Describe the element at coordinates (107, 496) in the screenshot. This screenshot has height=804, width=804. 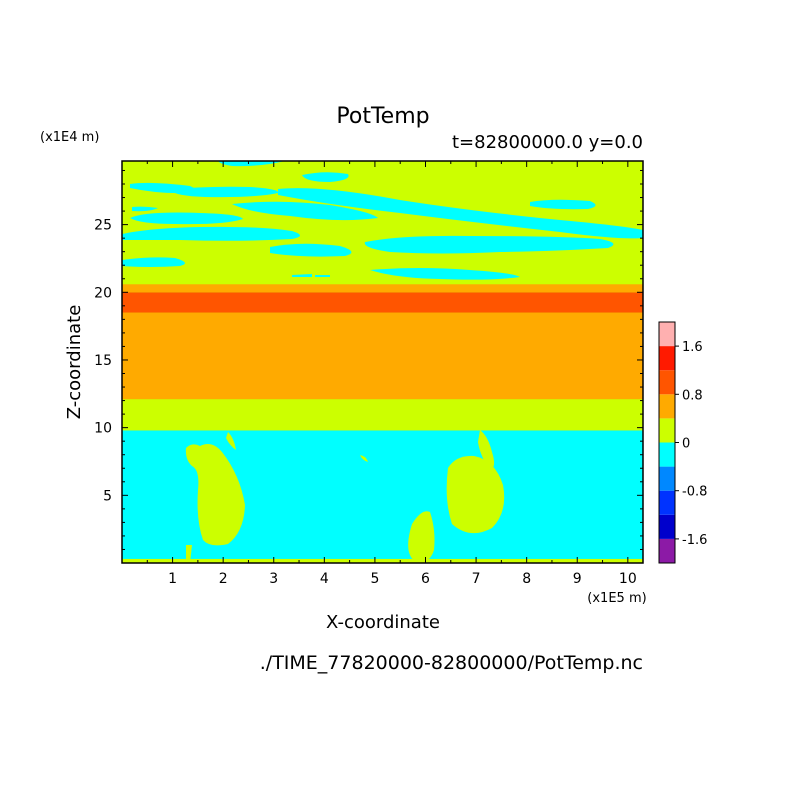
I see `y-tick-label: 5` at that location.